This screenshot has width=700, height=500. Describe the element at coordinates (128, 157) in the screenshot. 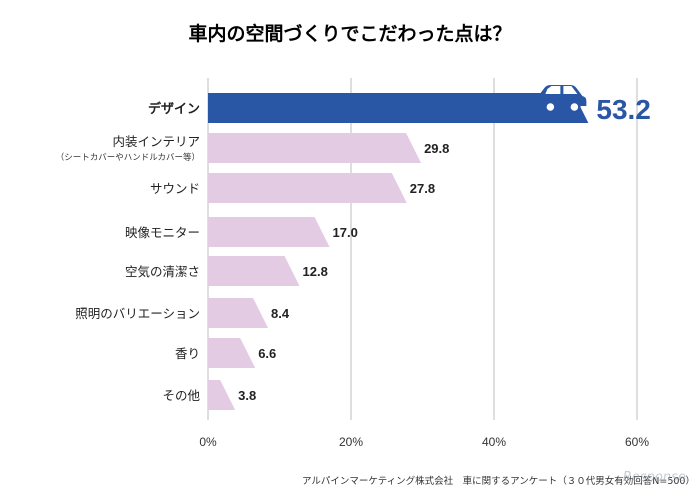

I see `category-sublabel: （シートカバーやハンドルカバー等）` at that location.